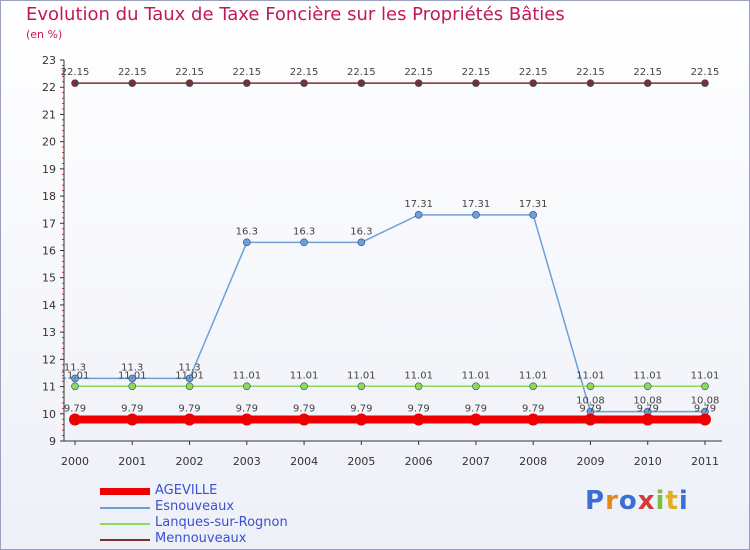 The height and width of the screenshot is (550, 750). I want to click on x-tick-label: 2007, so click(476, 461).